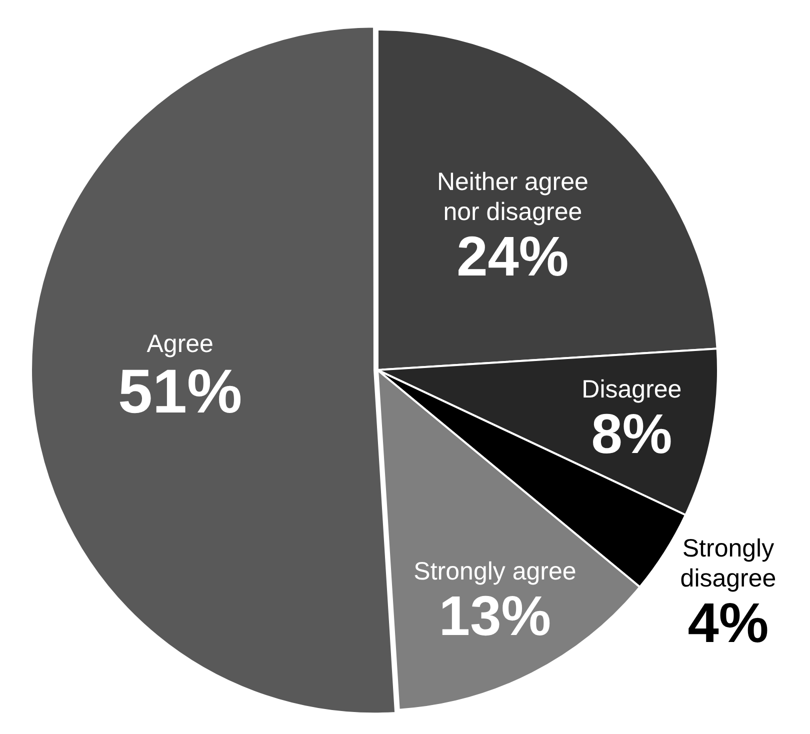 Image resolution: width=810 pixels, height=734 pixels. What do you see at coordinates (632, 389) in the screenshot?
I see `slice-label: Disagree` at bounding box center [632, 389].